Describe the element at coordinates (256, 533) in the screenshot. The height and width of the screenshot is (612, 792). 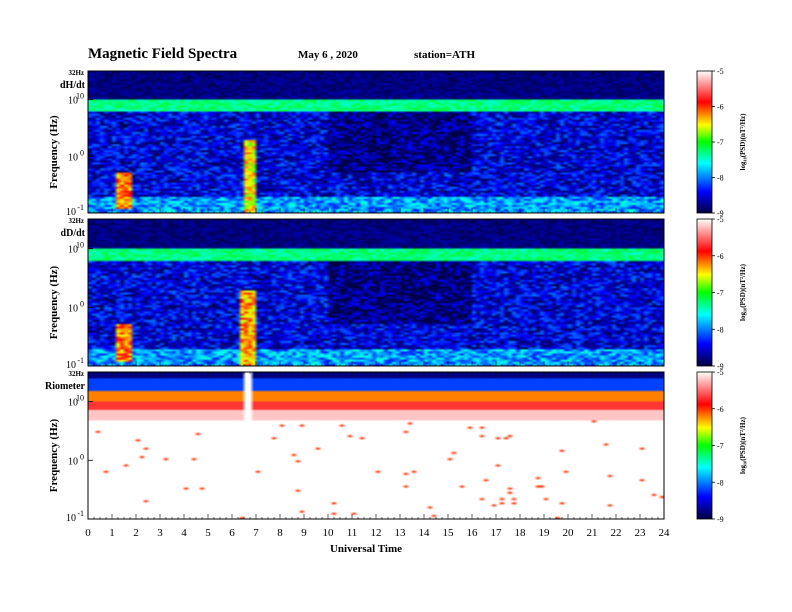
I see `x-tick-label: 7` at that location.